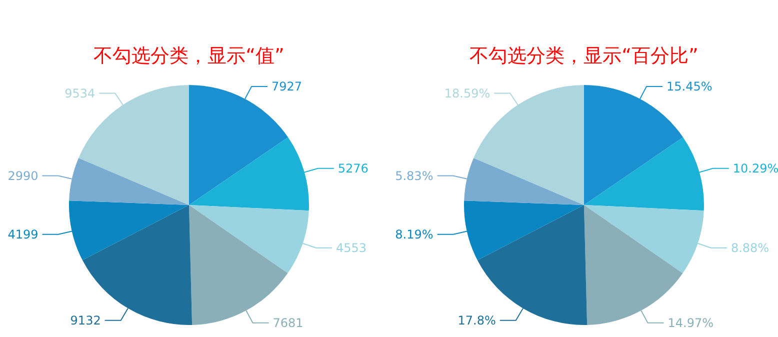  What do you see at coordinates (23, 235) in the screenshot?
I see `data-label: 4199` at bounding box center [23, 235].